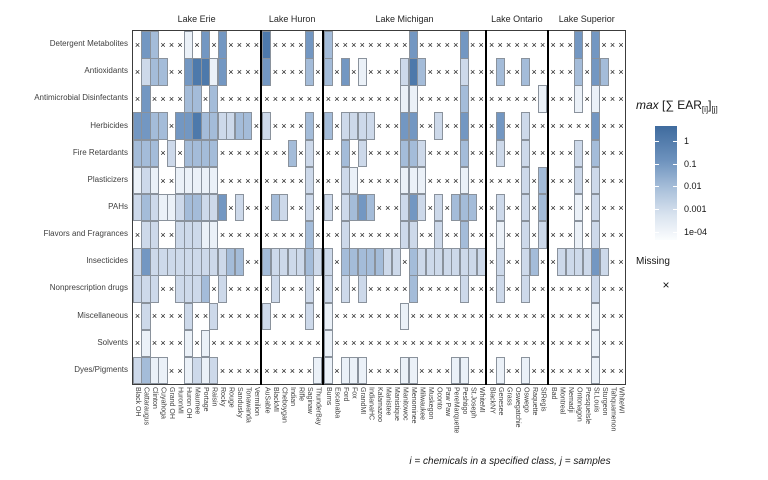  I want to click on x-axis-label: Cuyahoga, so click(162, 423).